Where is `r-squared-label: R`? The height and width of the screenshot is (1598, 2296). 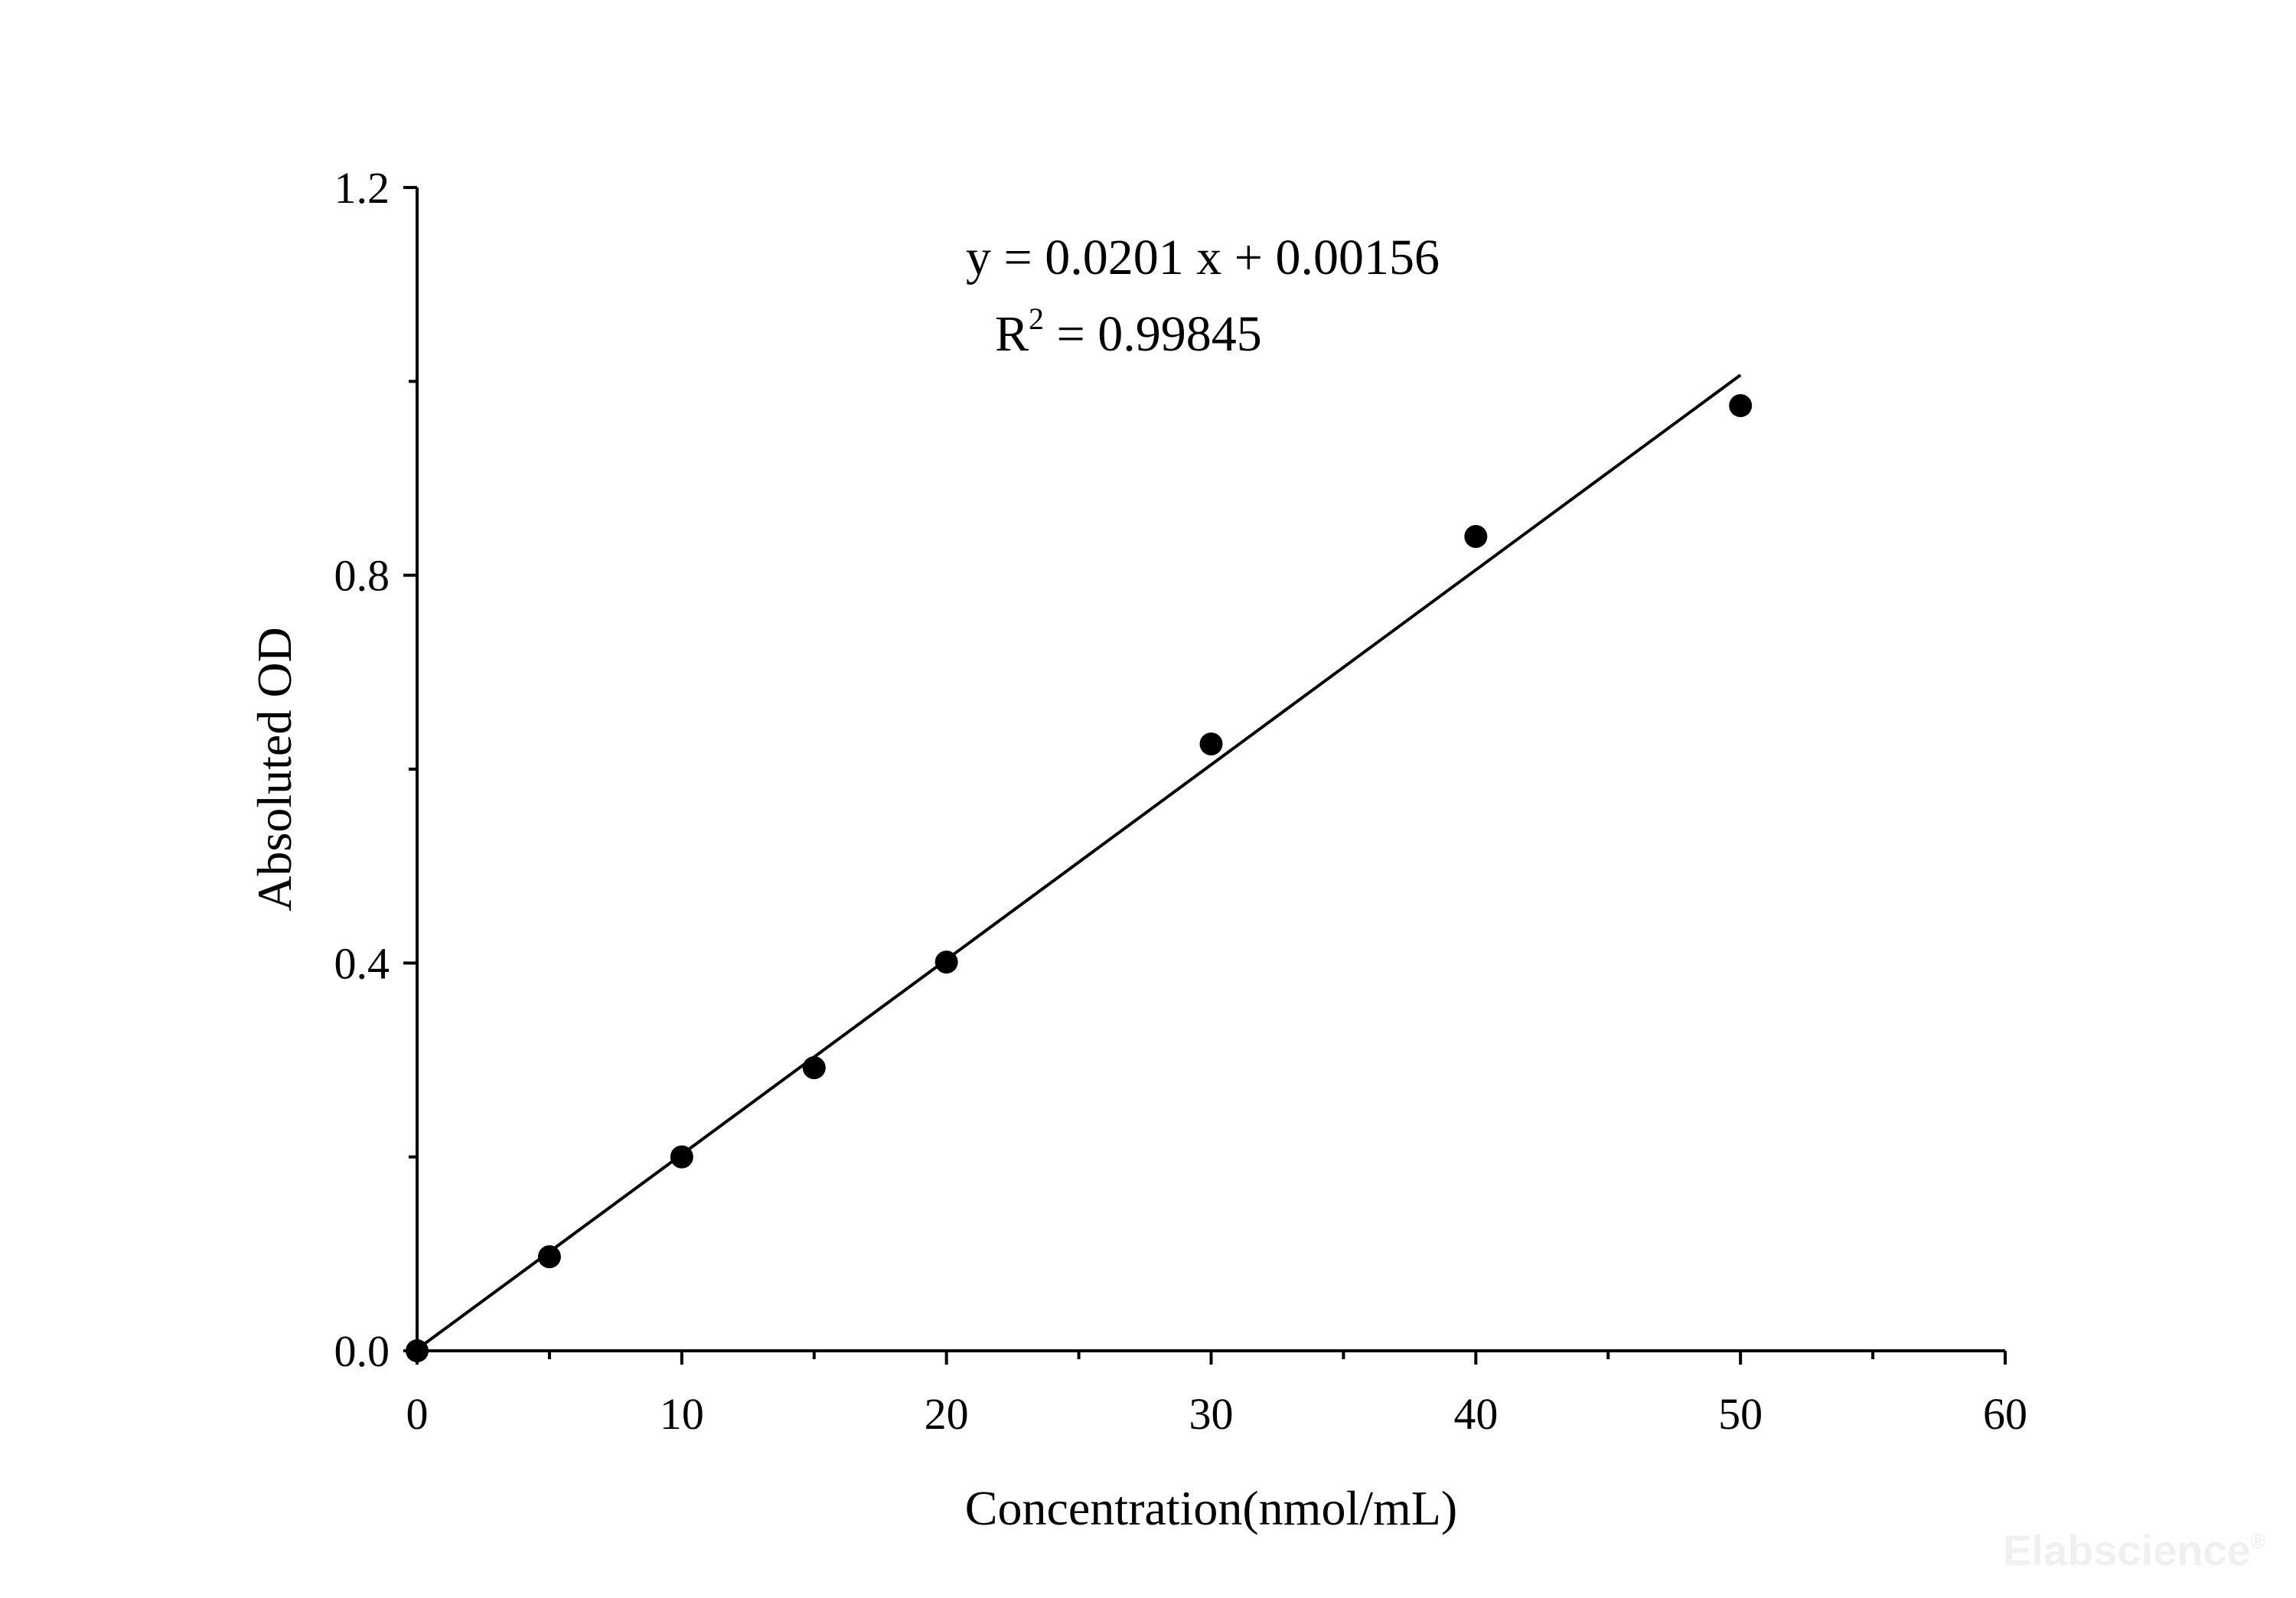
r-squared-label: R is located at coordinates (1012, 334).